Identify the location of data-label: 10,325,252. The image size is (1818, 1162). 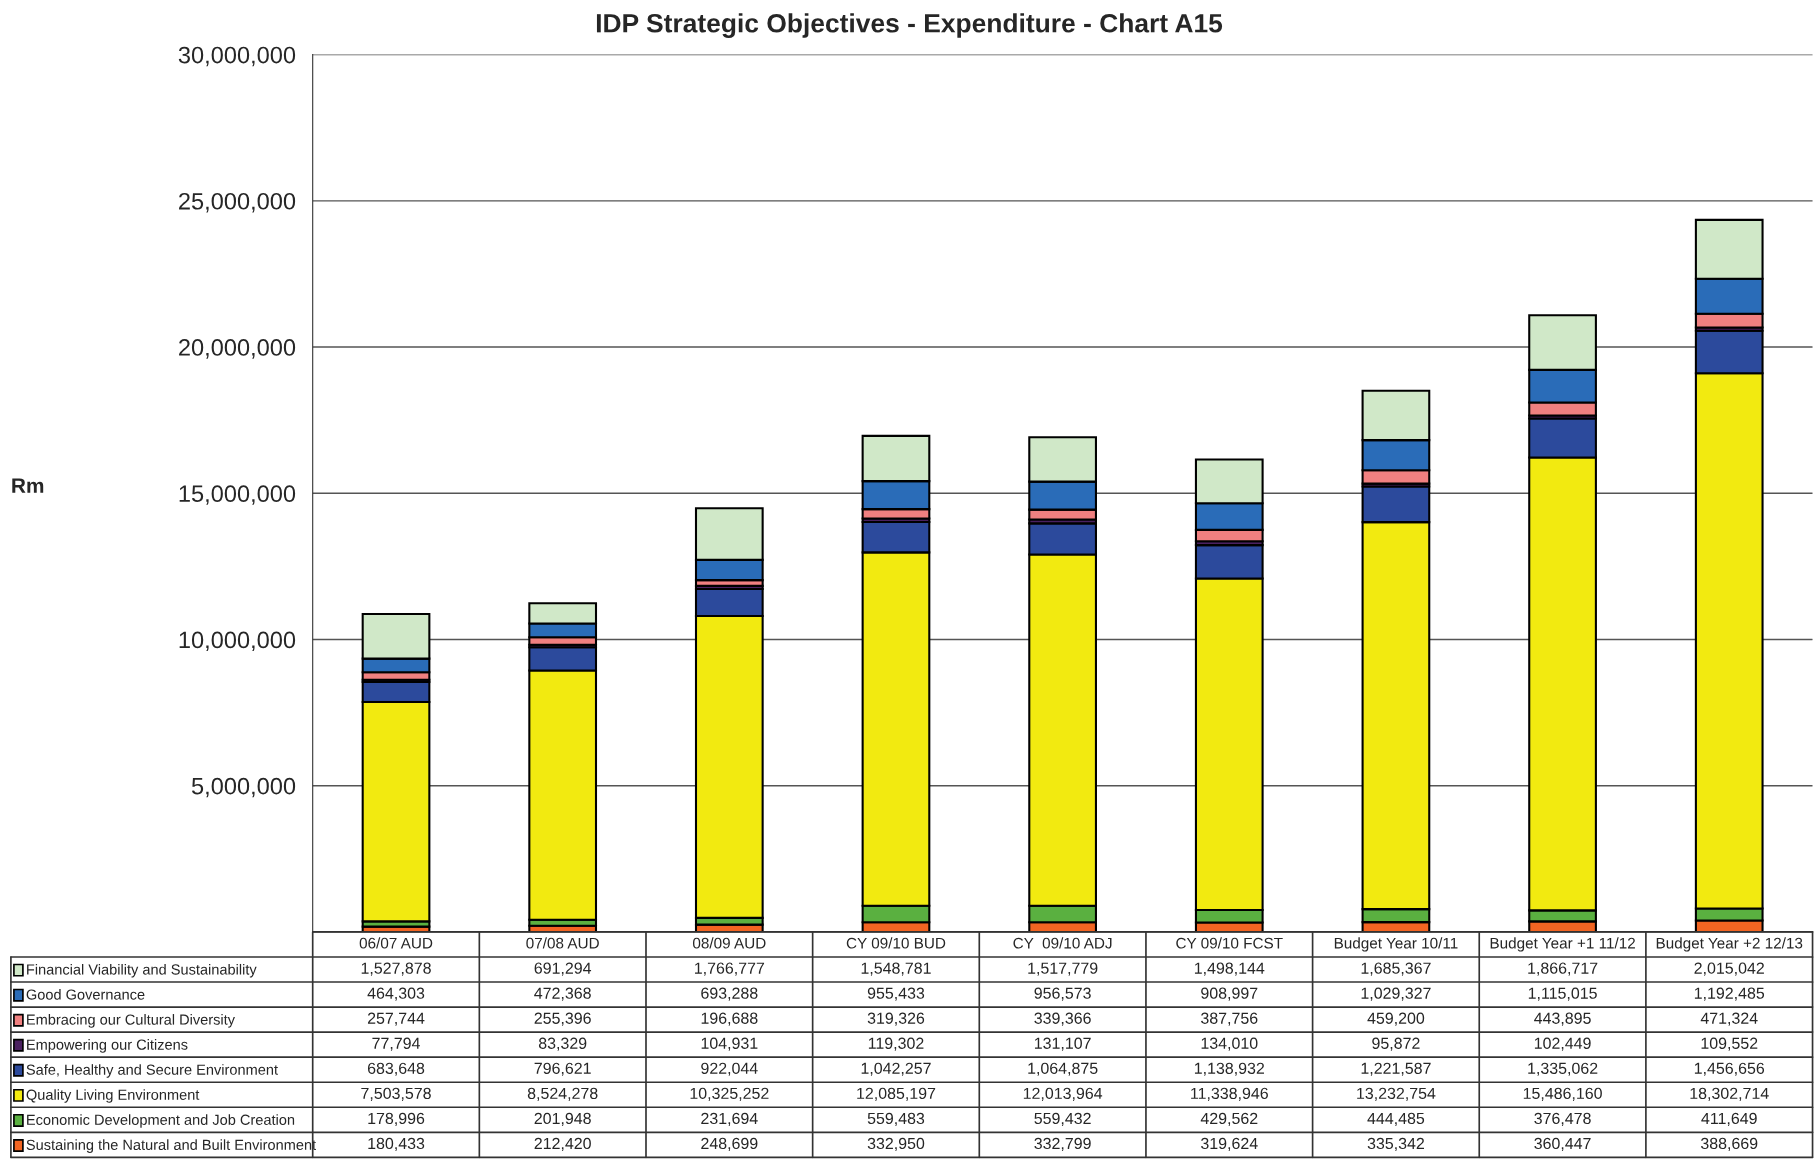
(729, 1094).